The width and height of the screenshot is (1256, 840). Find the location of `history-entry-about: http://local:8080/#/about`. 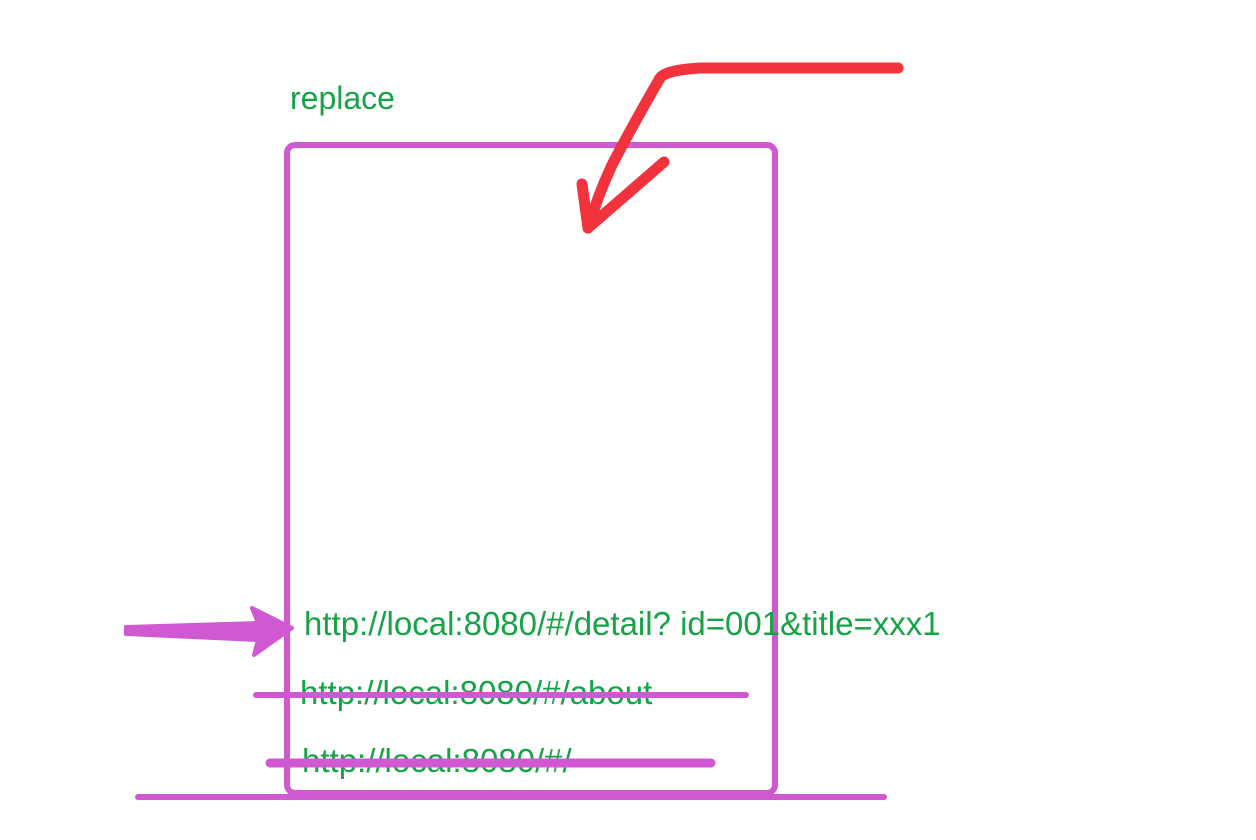

history-entry-about: http://local:8080/#/about is located at coordinates (476, 692).